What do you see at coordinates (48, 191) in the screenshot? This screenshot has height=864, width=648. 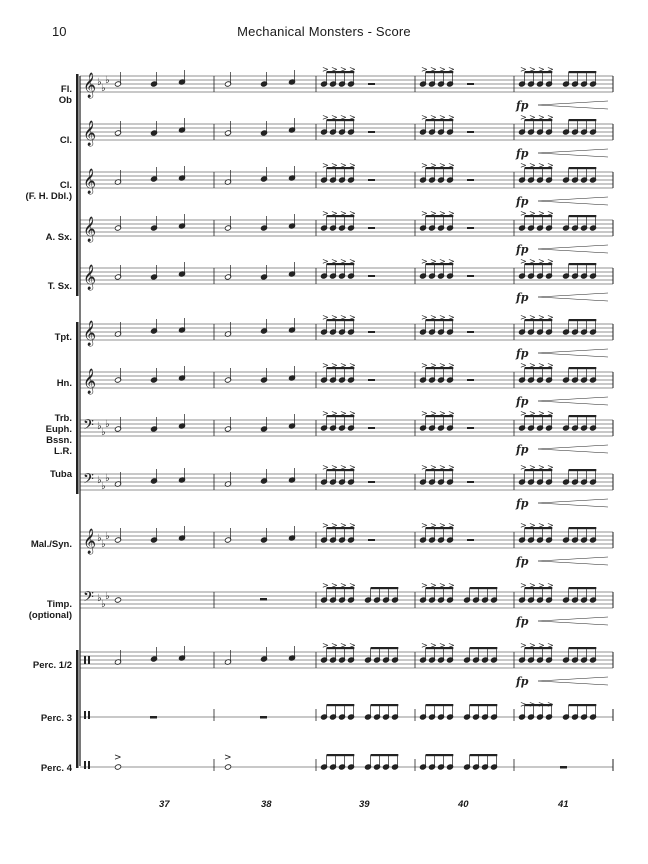 I see `instrument-label-clarinet-double: Cl. (F. H. Dbl.)` at bounding box center [48, 191].